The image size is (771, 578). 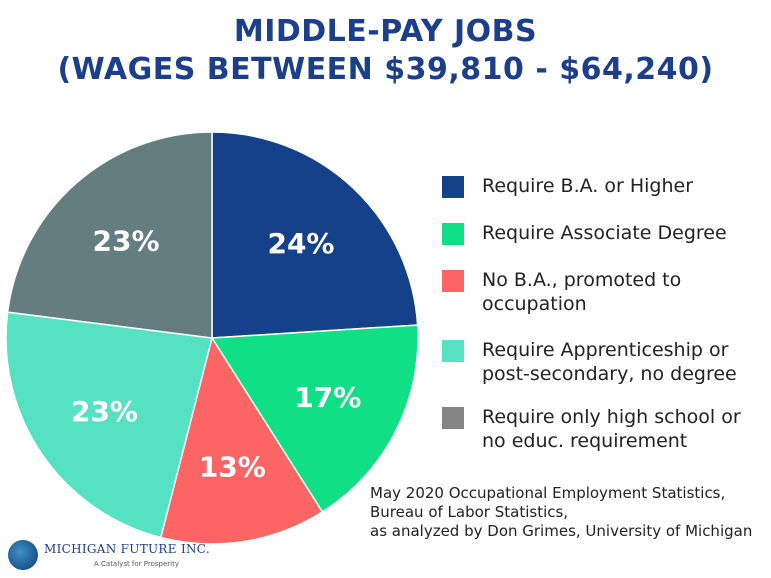 What do you see at coordinates (588, 186) in the screenshot?
I see `legend-label: Require B.A. or Higher` at bounding box center [588, 186].